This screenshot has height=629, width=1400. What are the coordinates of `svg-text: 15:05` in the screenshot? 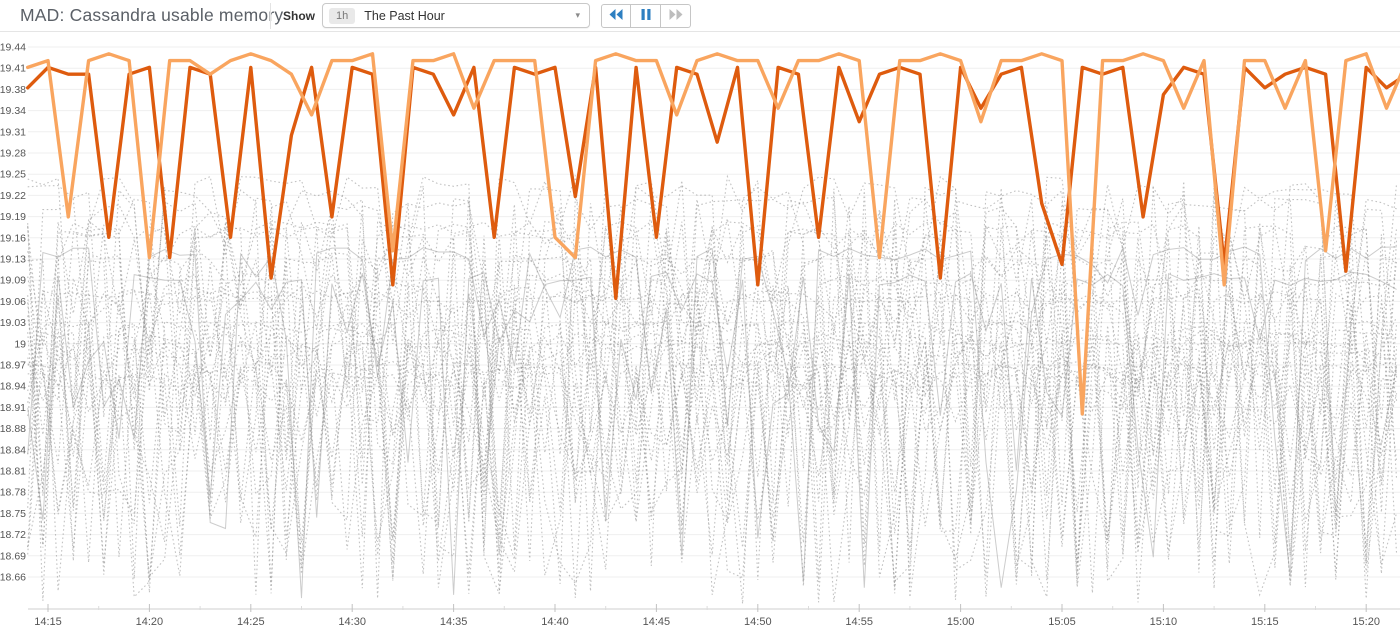 It's located at (1062, 622).